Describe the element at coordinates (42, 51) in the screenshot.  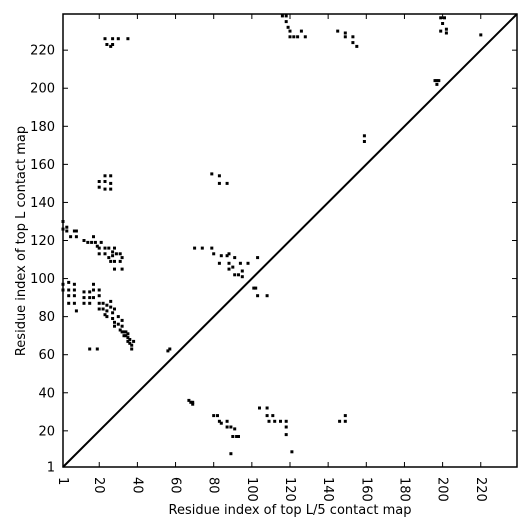
I see `y-tick-label: 220` at that location.